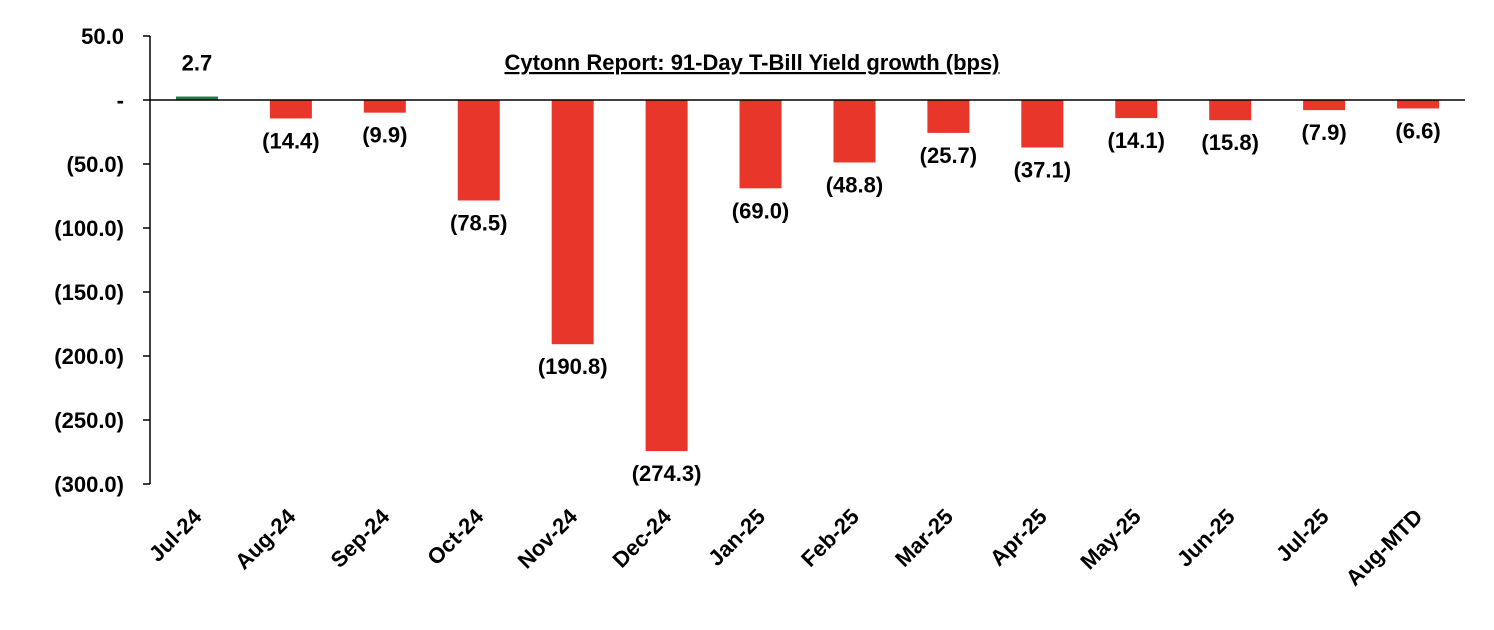  What do you see at coordinates (1229, 142) in the screenshot?
I see `data-label: (15.8)` at bounding box center [1229, 142].